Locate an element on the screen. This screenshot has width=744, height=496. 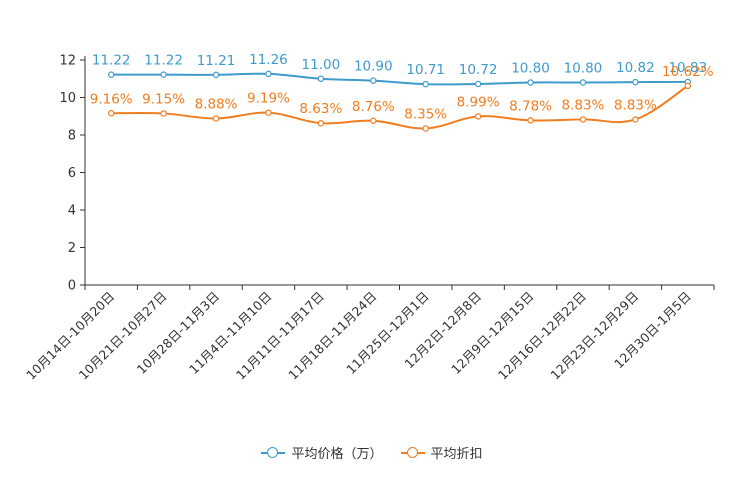
x-tick-label: 10月21日-10月27日 is located at coordinates (123, 336).